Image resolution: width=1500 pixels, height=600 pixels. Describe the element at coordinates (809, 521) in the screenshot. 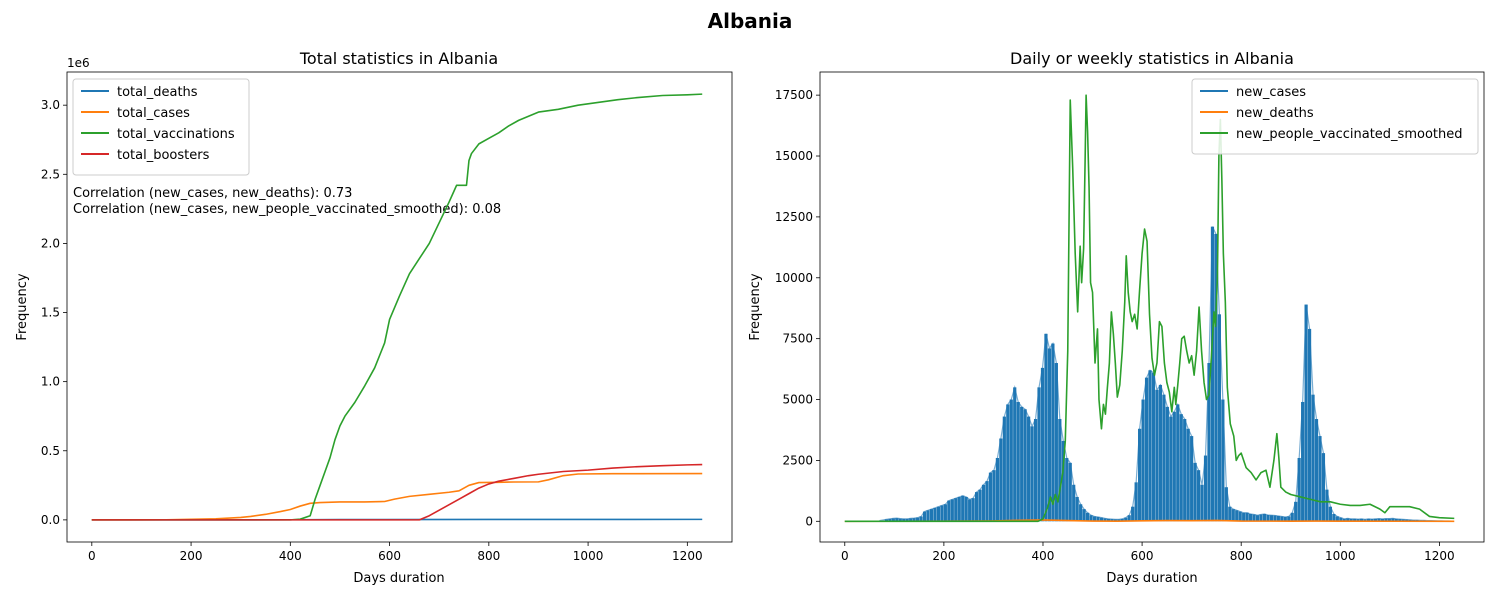

I see `y-tick-label: 0` at that location.